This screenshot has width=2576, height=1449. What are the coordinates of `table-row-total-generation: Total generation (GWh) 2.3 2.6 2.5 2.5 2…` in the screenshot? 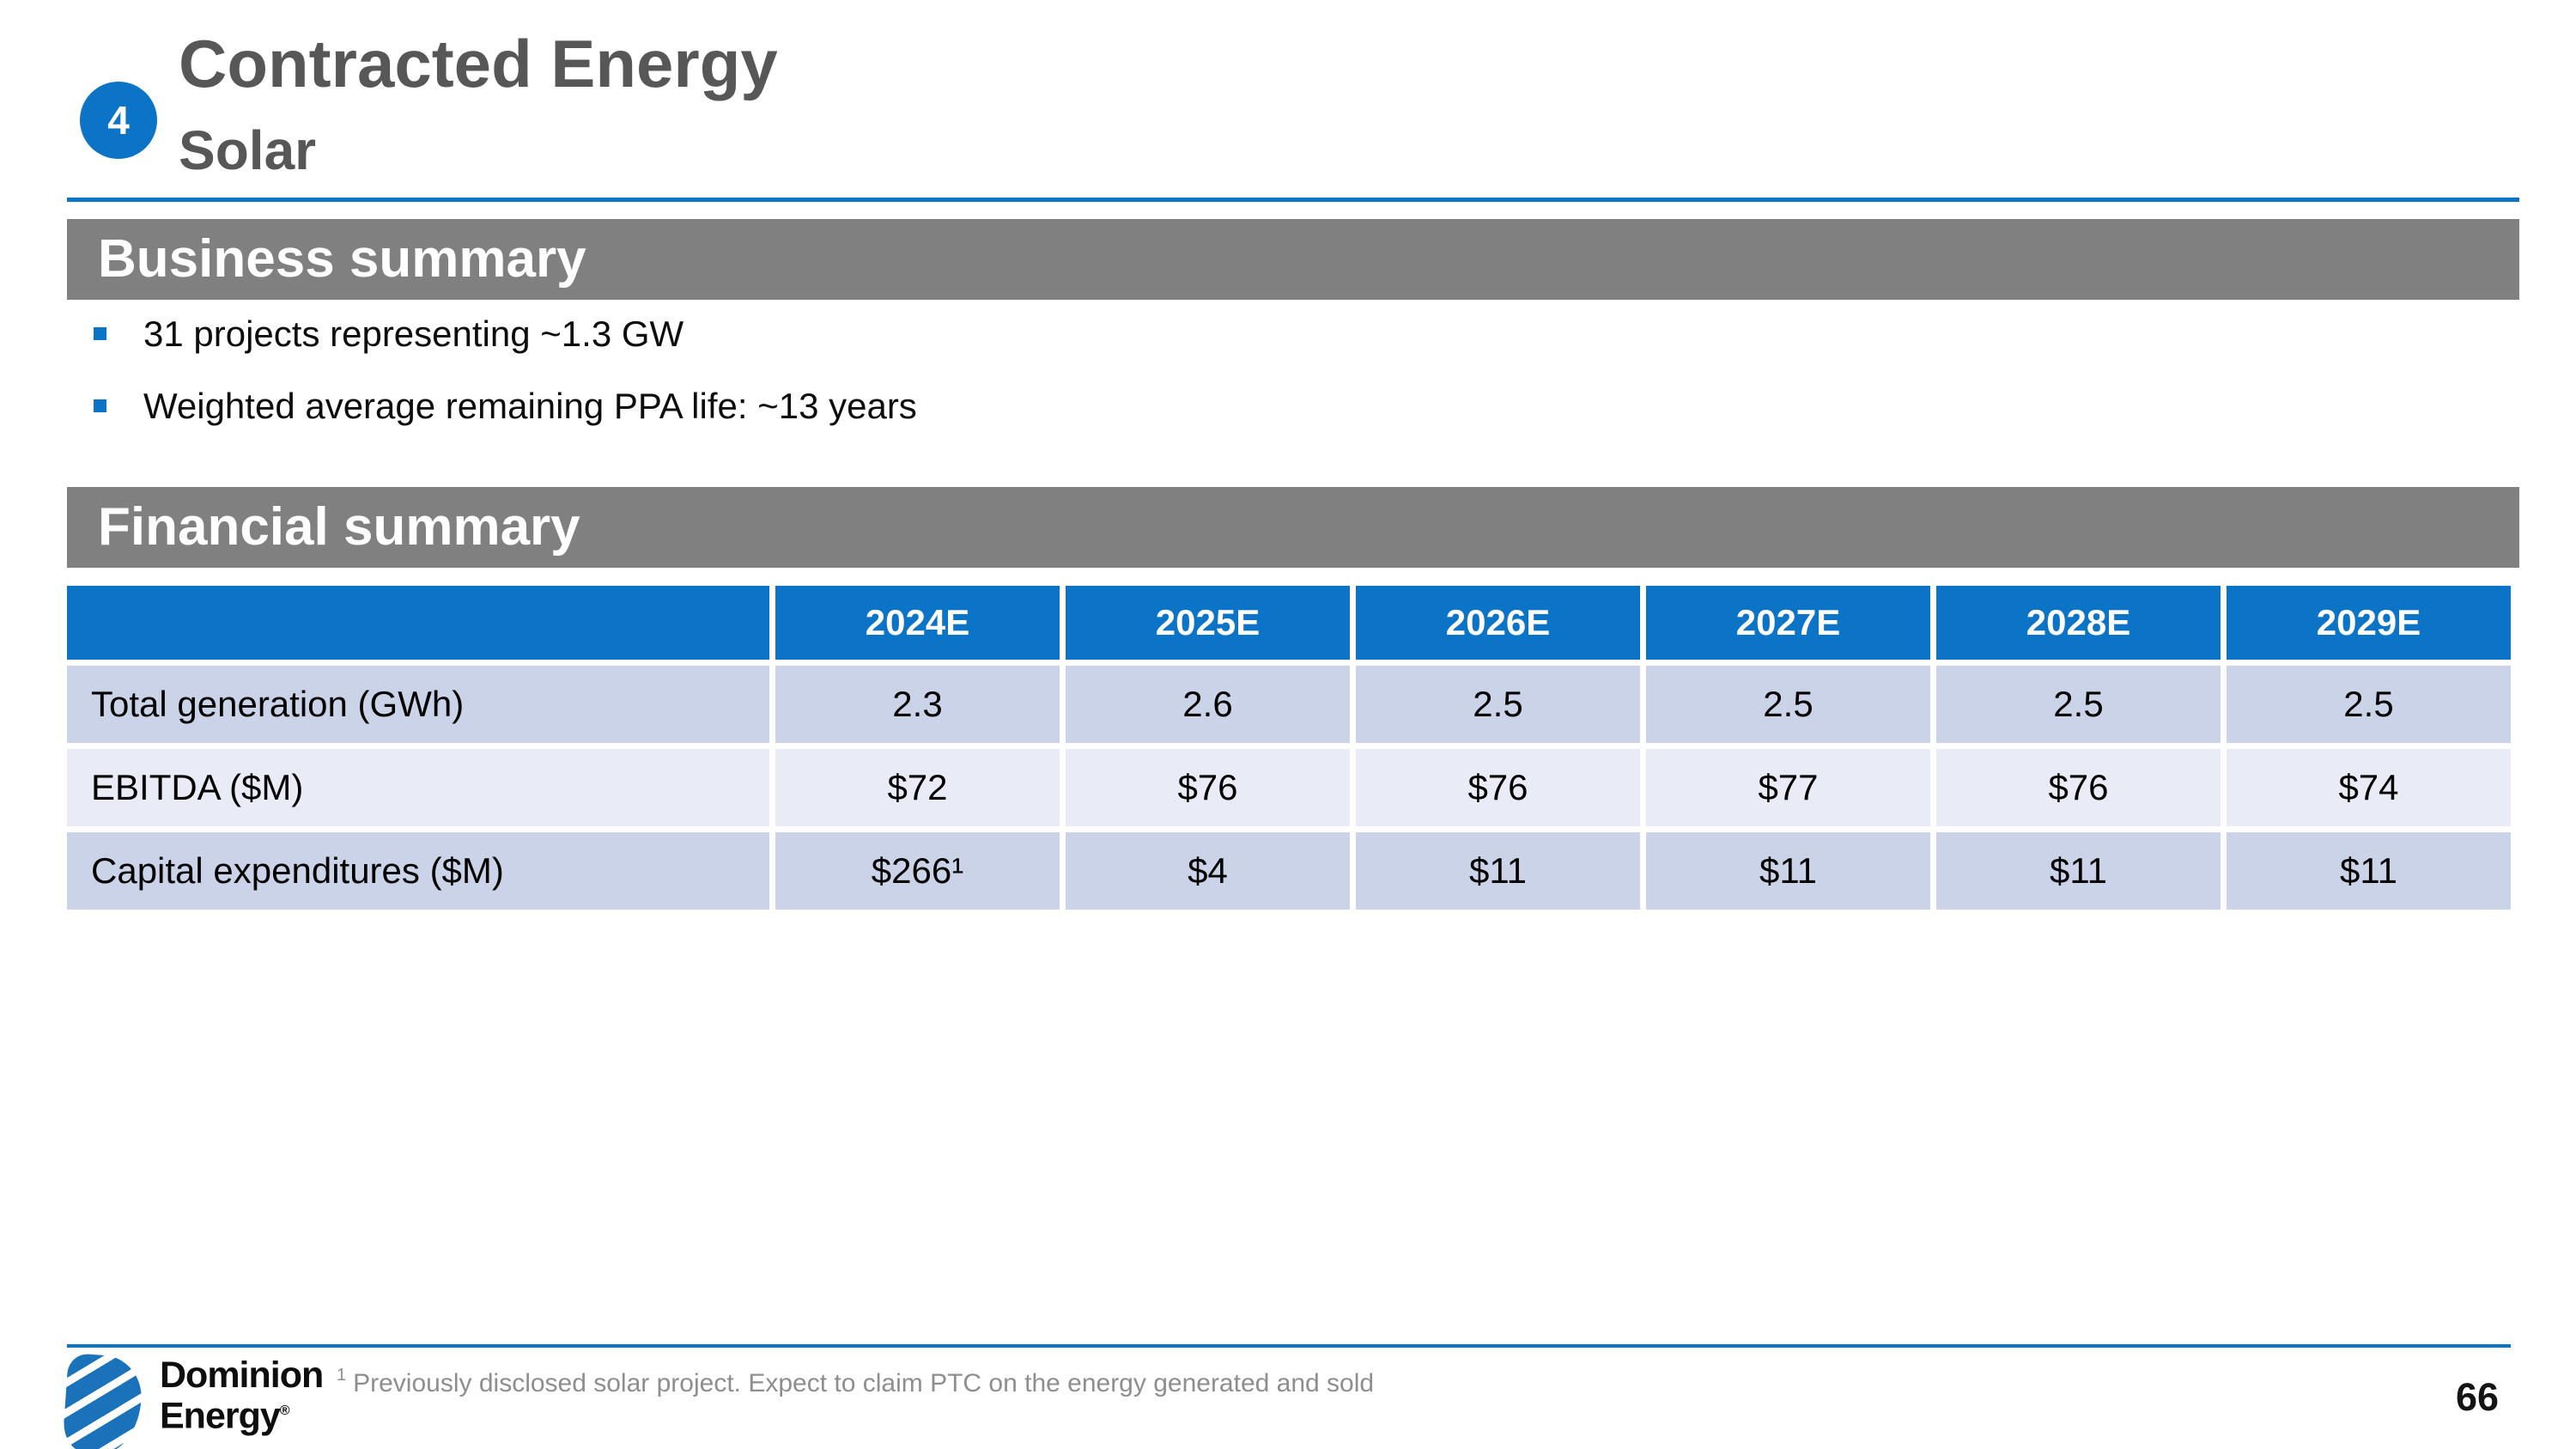 It's located at (1289, 704).